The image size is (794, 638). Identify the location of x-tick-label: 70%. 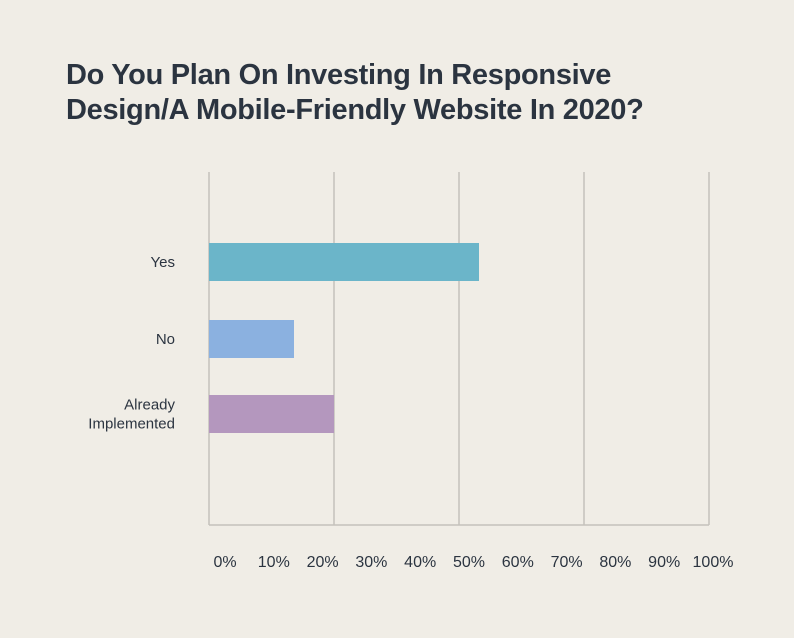
(567, 562).